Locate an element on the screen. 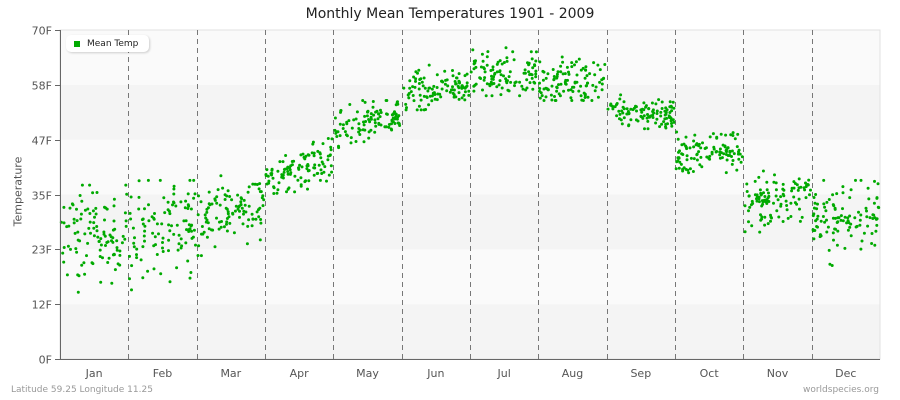 This screenshot has height=400, width=900. legend-swatch-icon is located at coordinates (77, 43).